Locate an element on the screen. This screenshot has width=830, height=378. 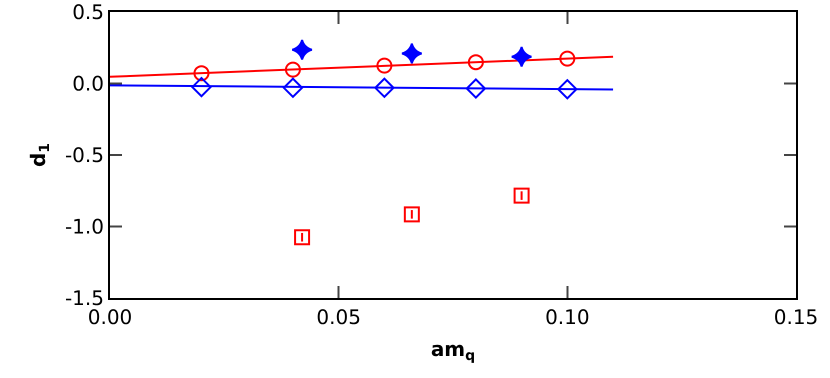
x-axis-title: am$_{q}$ is located at coordinates (453, 350).